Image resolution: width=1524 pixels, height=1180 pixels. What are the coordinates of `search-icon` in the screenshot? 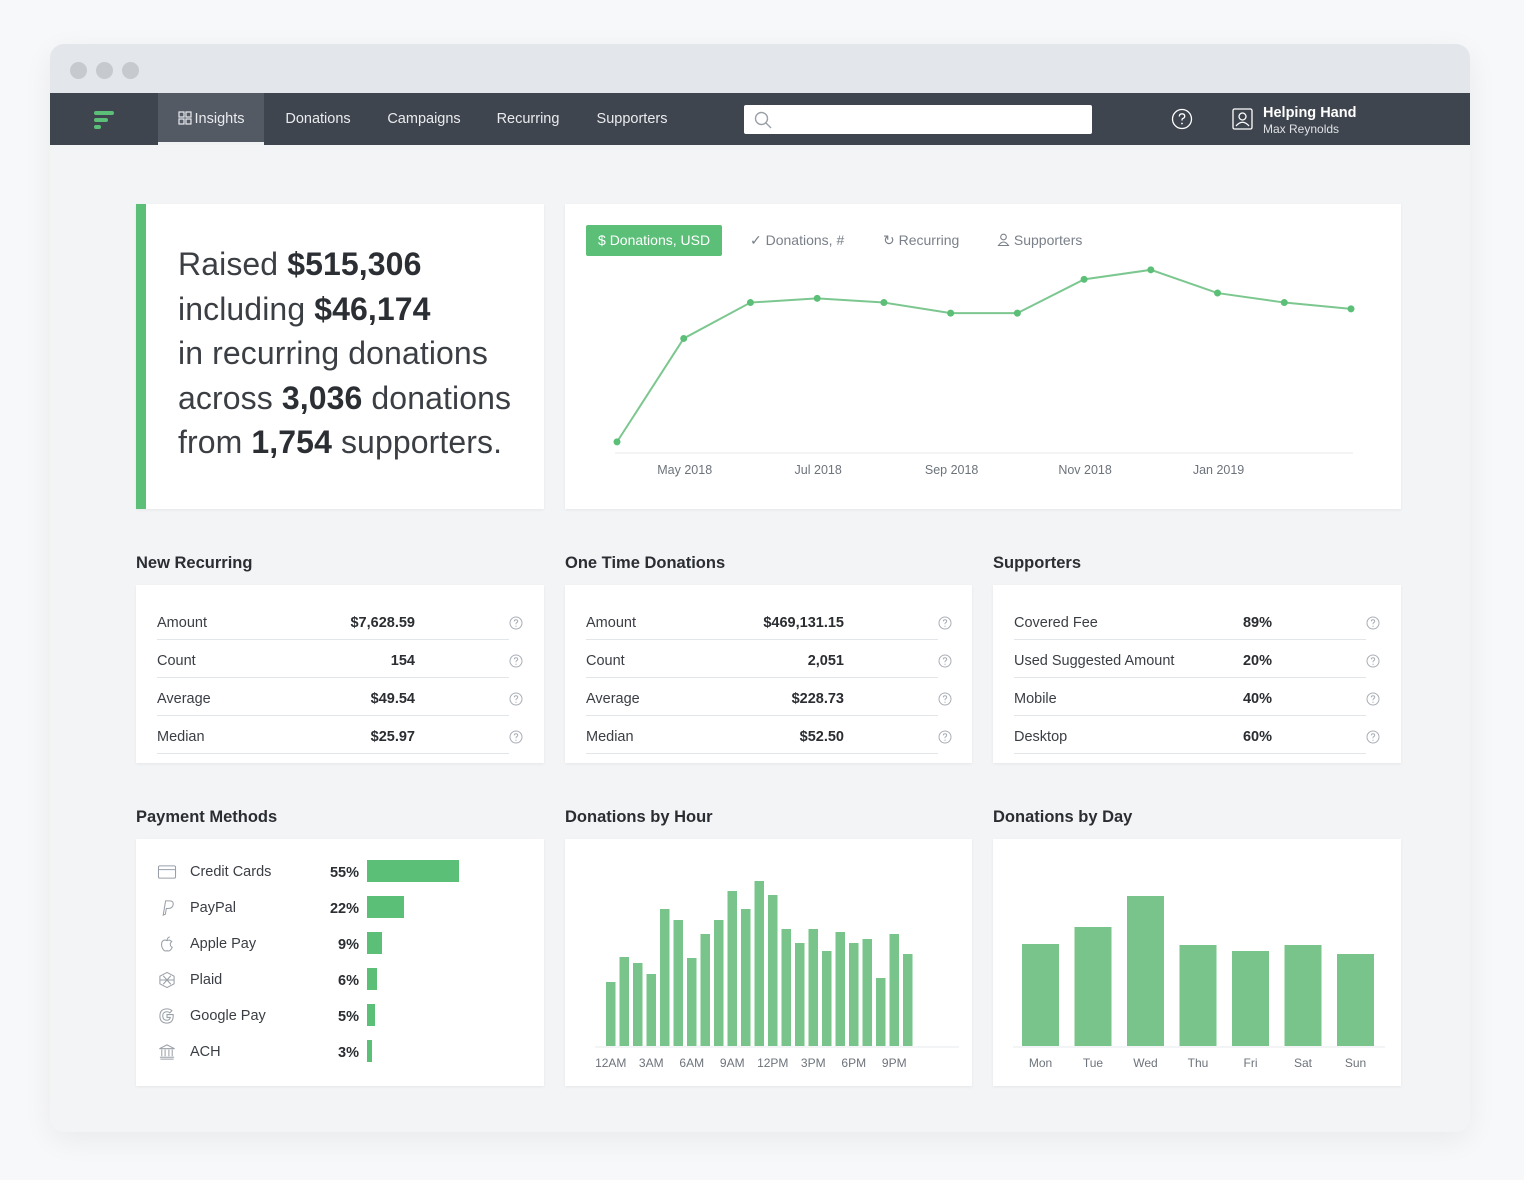 It's located at (763, 120).